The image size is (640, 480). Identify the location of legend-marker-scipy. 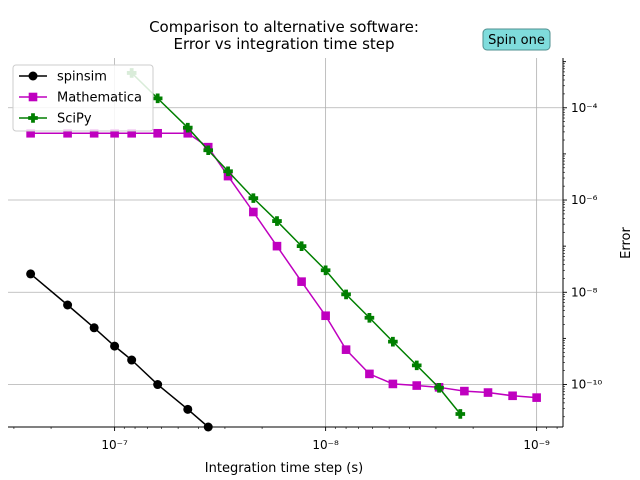
(33, 118).